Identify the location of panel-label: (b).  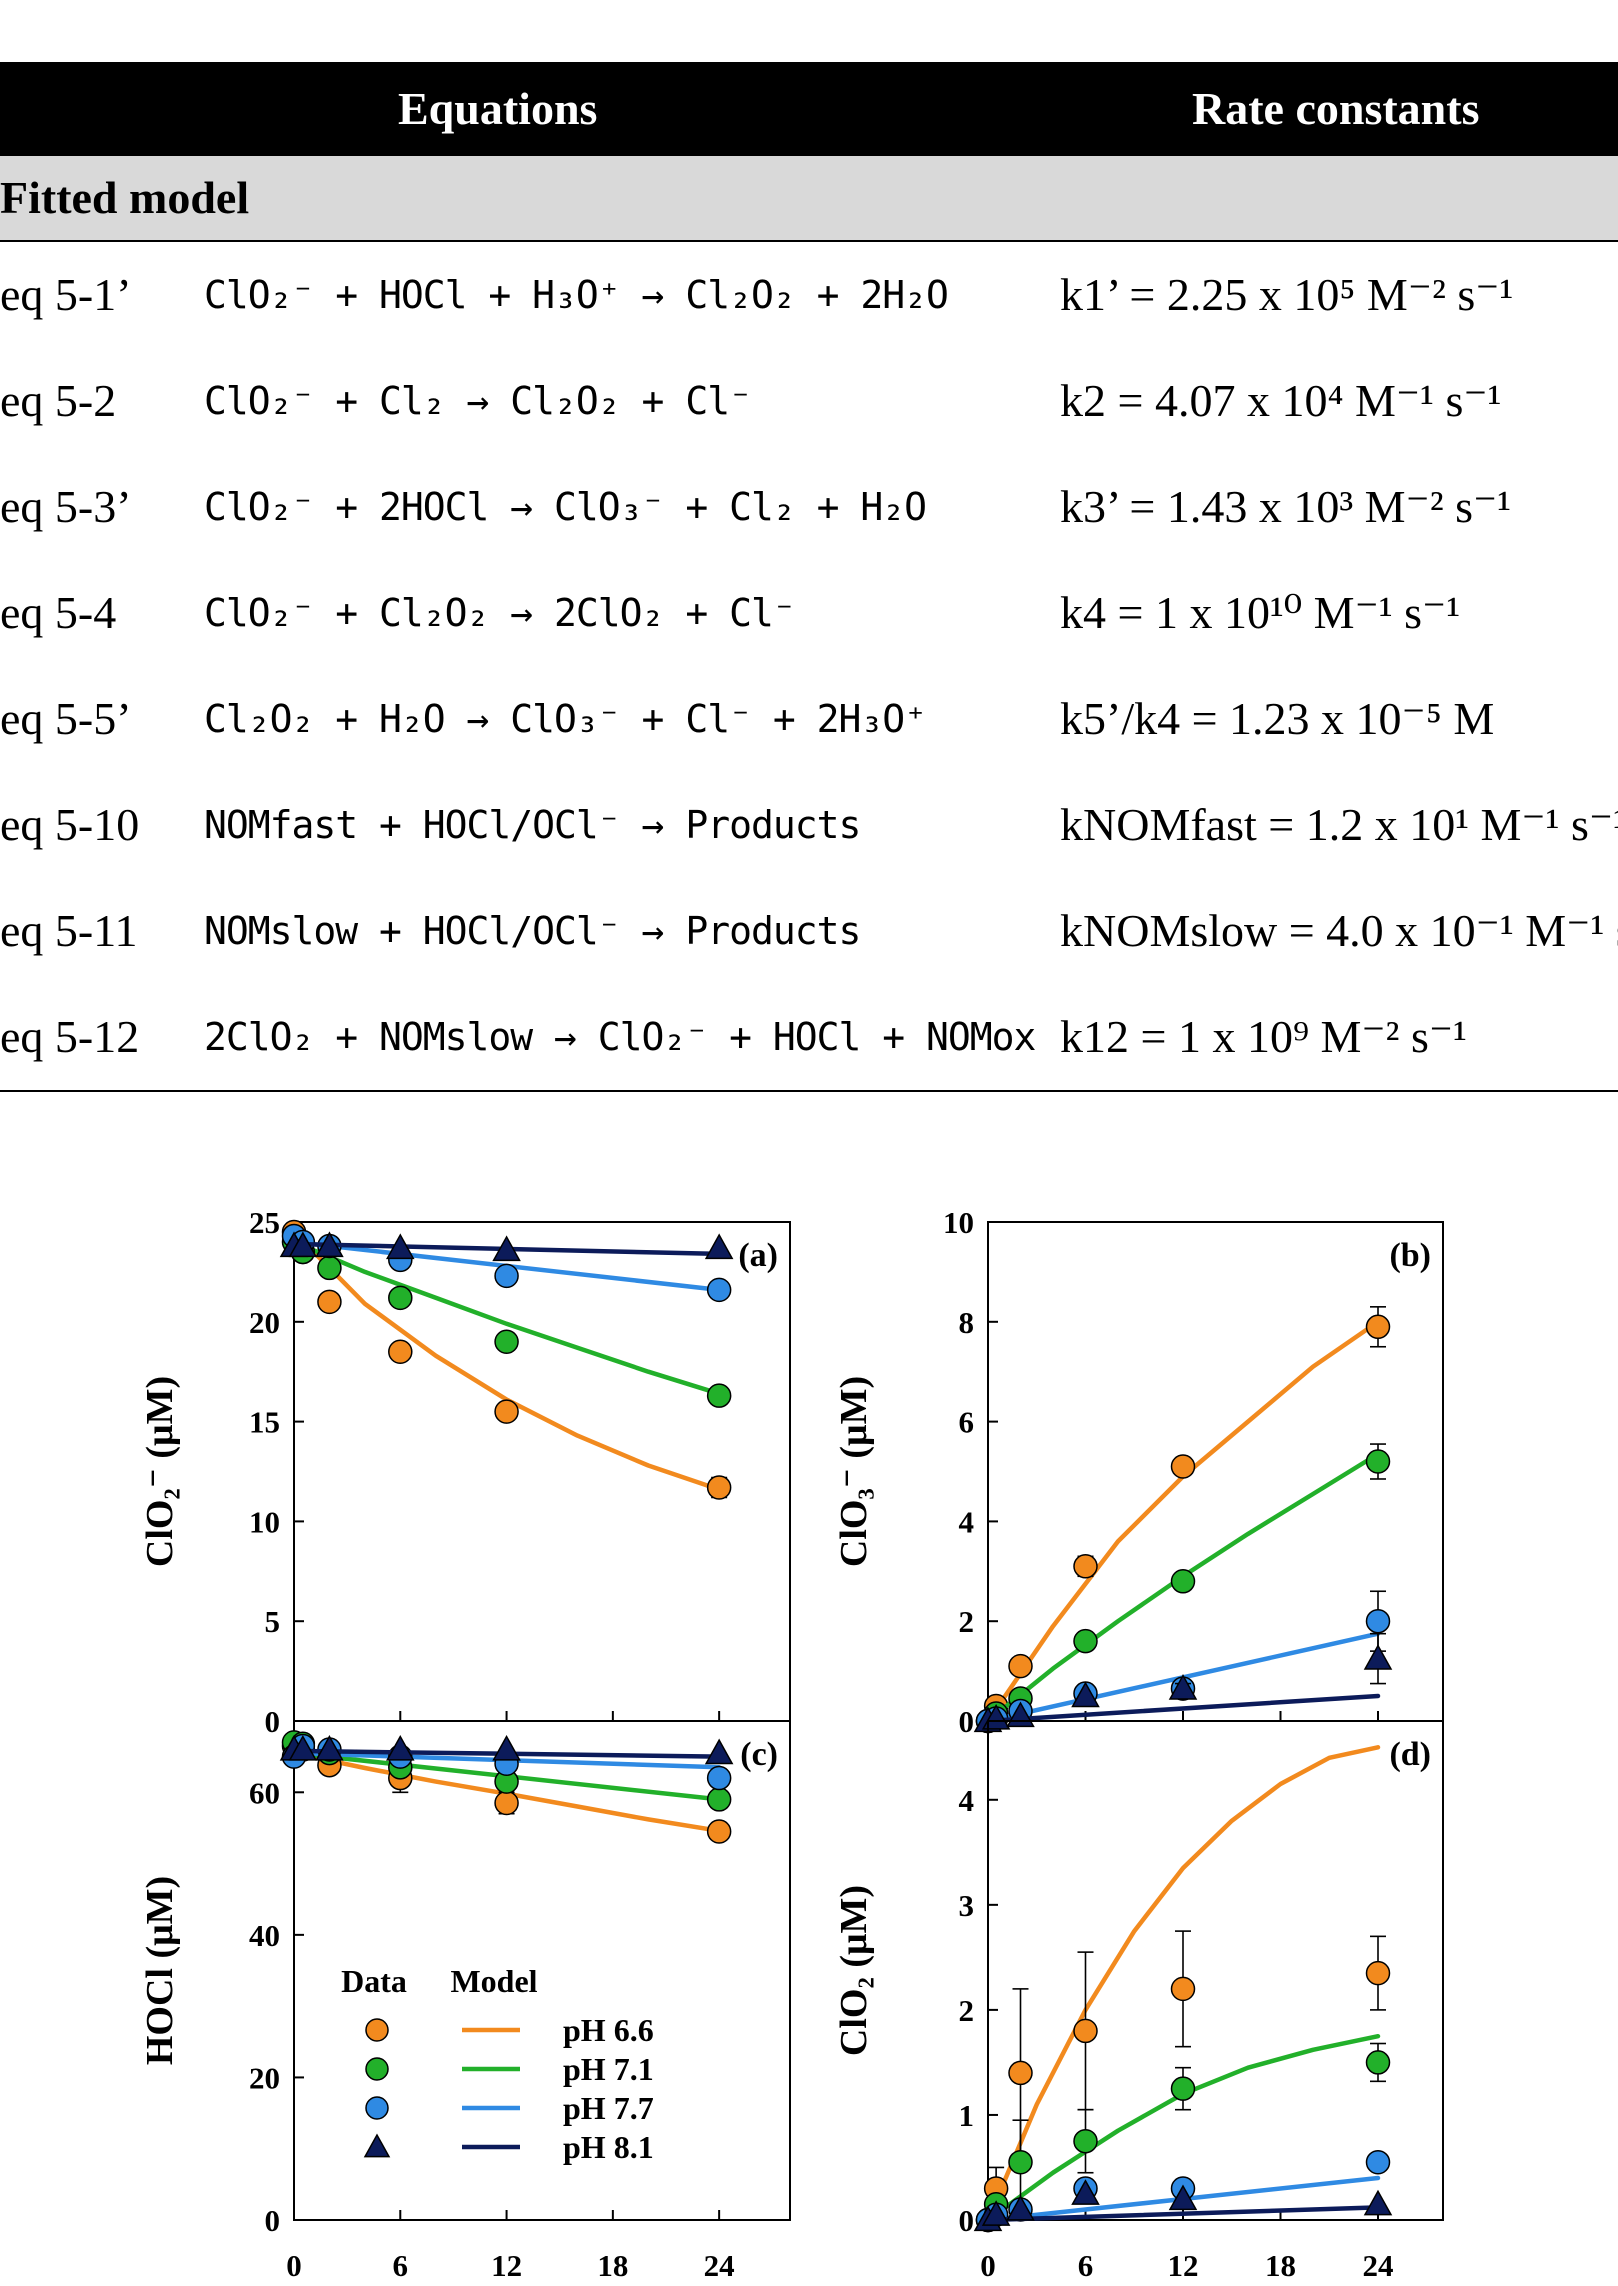
(1410, 1255).